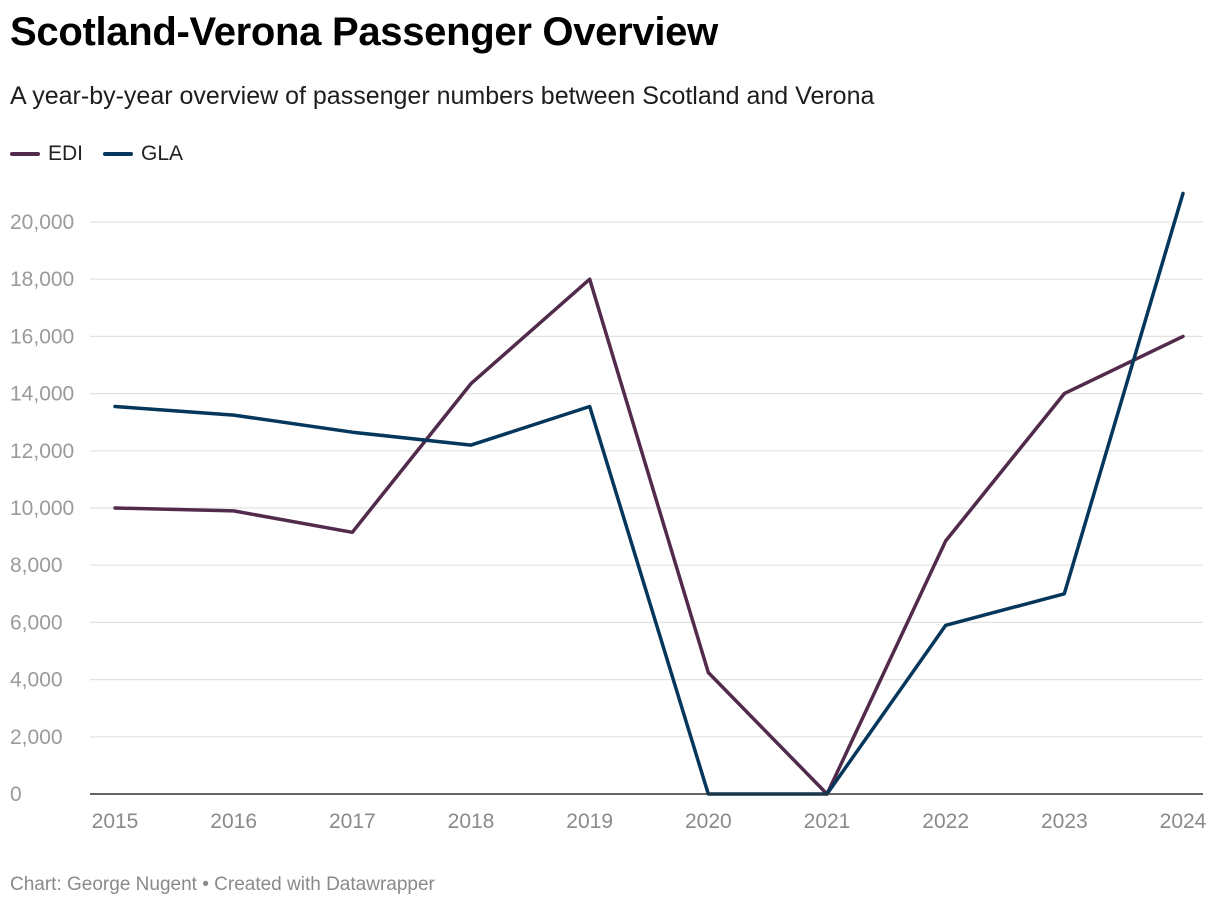 Image resolution: width=1220 pixels, height=910 pixels. Describe the element at coordinates (66, 153) in the screenshot. I see `legend-label-edi: EDI` at that location.